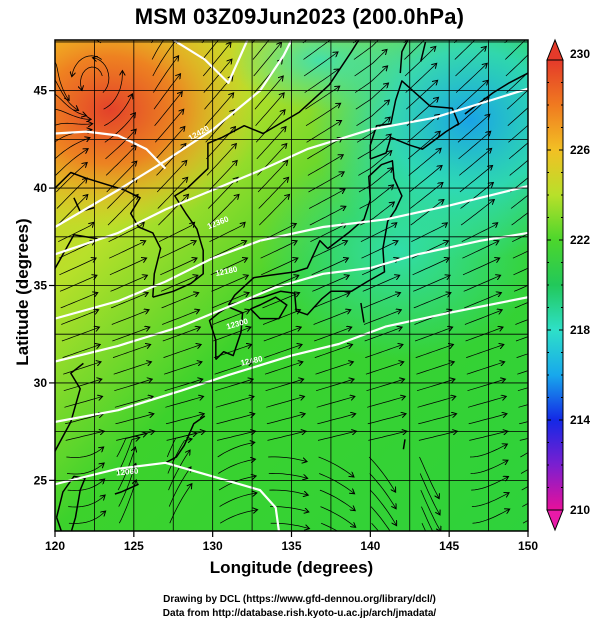 The height and width of the screenshot is (625, 599). What do you see at coordinates (41, 91) in the screenshot?
I see `y-tick-label: 45` at bounding box center [41, 91].